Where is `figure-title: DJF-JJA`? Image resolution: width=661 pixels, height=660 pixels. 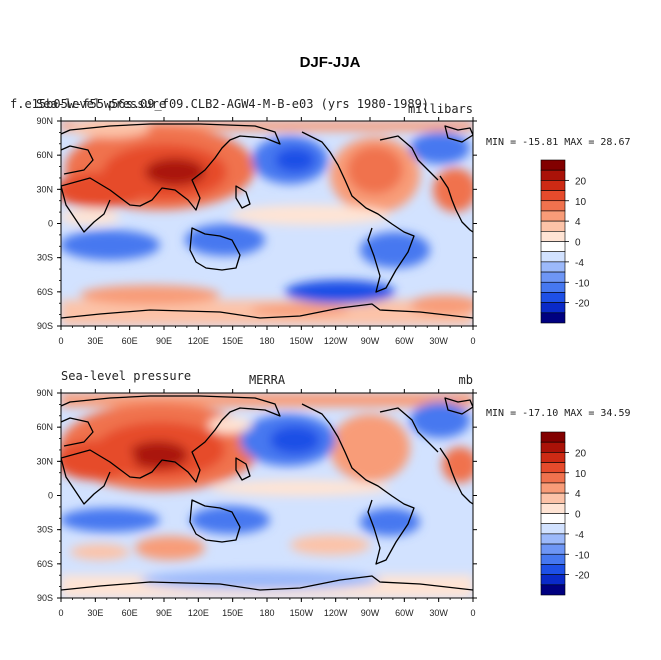
figure-title: DJF-JJA is located at coordinates (330, 62).